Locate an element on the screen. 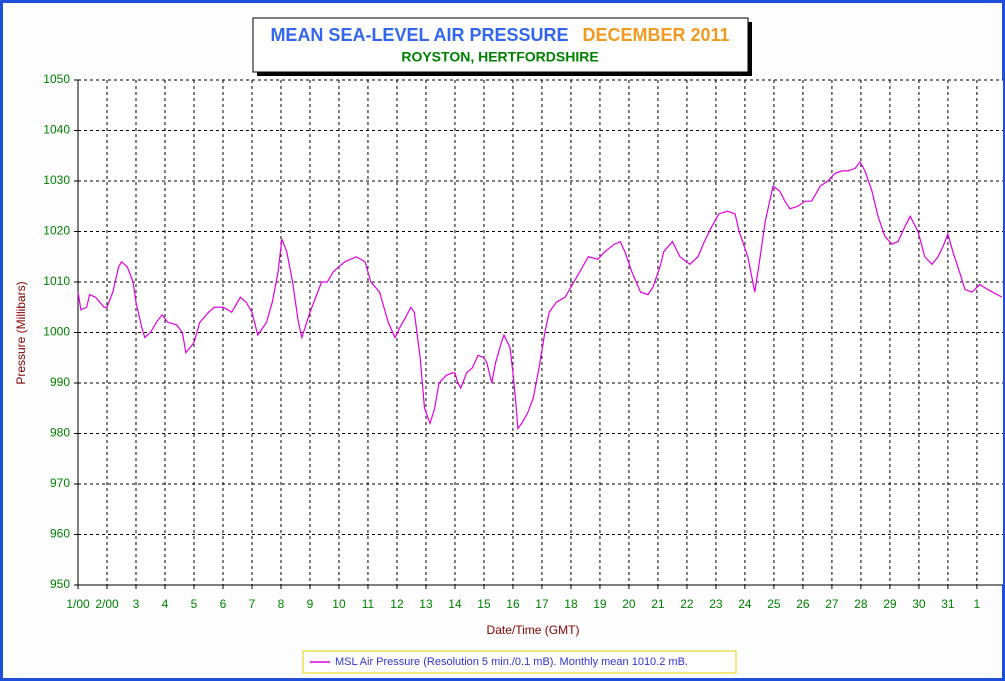  y-tick-label: 980 is located at coordinates (60, 433).